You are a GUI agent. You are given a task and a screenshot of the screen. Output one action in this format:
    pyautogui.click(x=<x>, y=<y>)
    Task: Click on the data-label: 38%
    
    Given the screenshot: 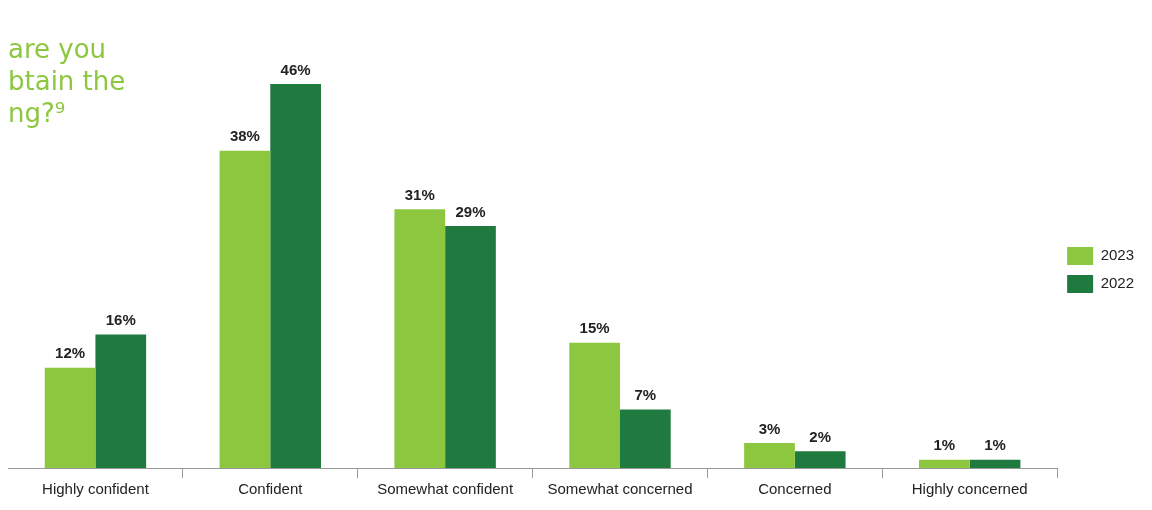 What is the action you would take?
    pyautogui.click(x=244, y=136)
    